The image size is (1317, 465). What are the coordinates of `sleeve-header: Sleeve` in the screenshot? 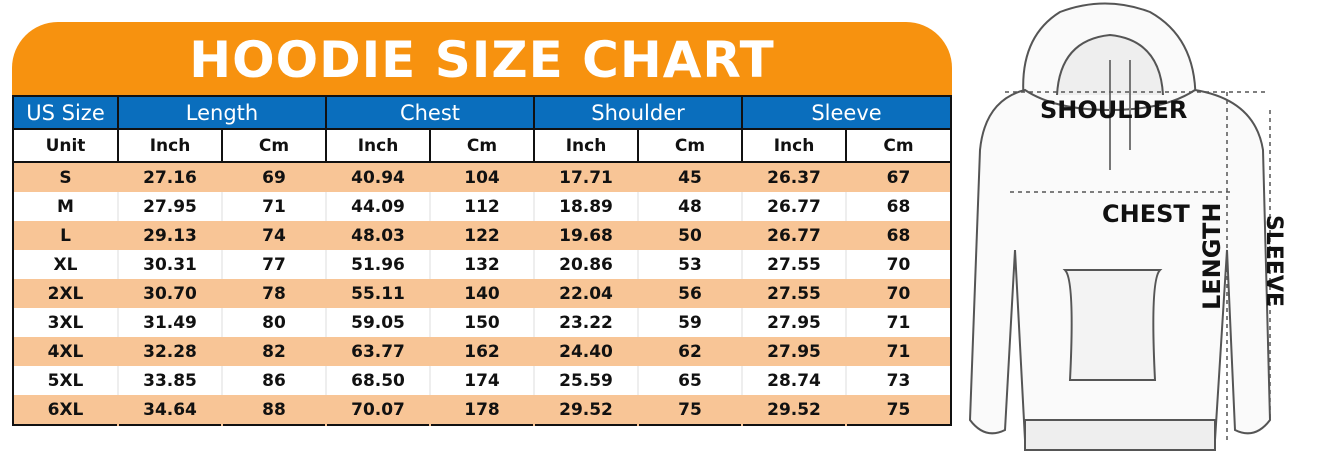 It's located at (846, 112).